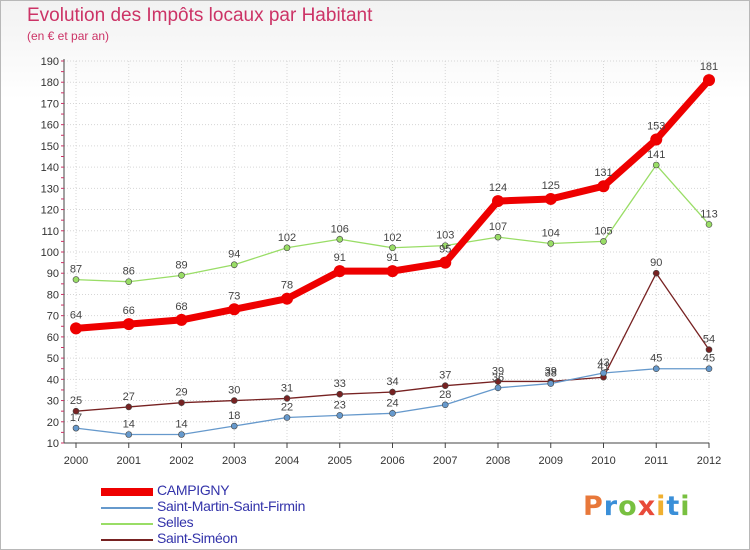 The image size is (750, 550). I want to click on data-label: 105, so click(603, 231).